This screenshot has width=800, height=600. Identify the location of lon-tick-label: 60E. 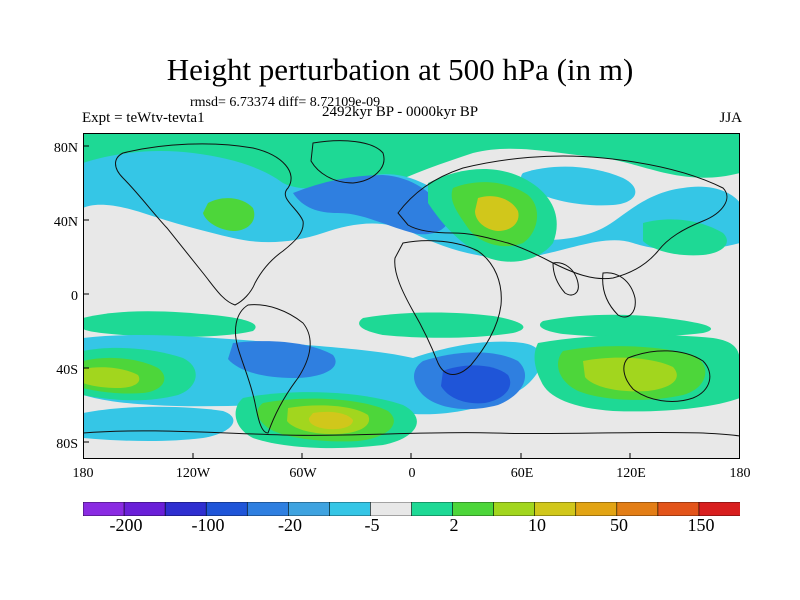
(522, 473).